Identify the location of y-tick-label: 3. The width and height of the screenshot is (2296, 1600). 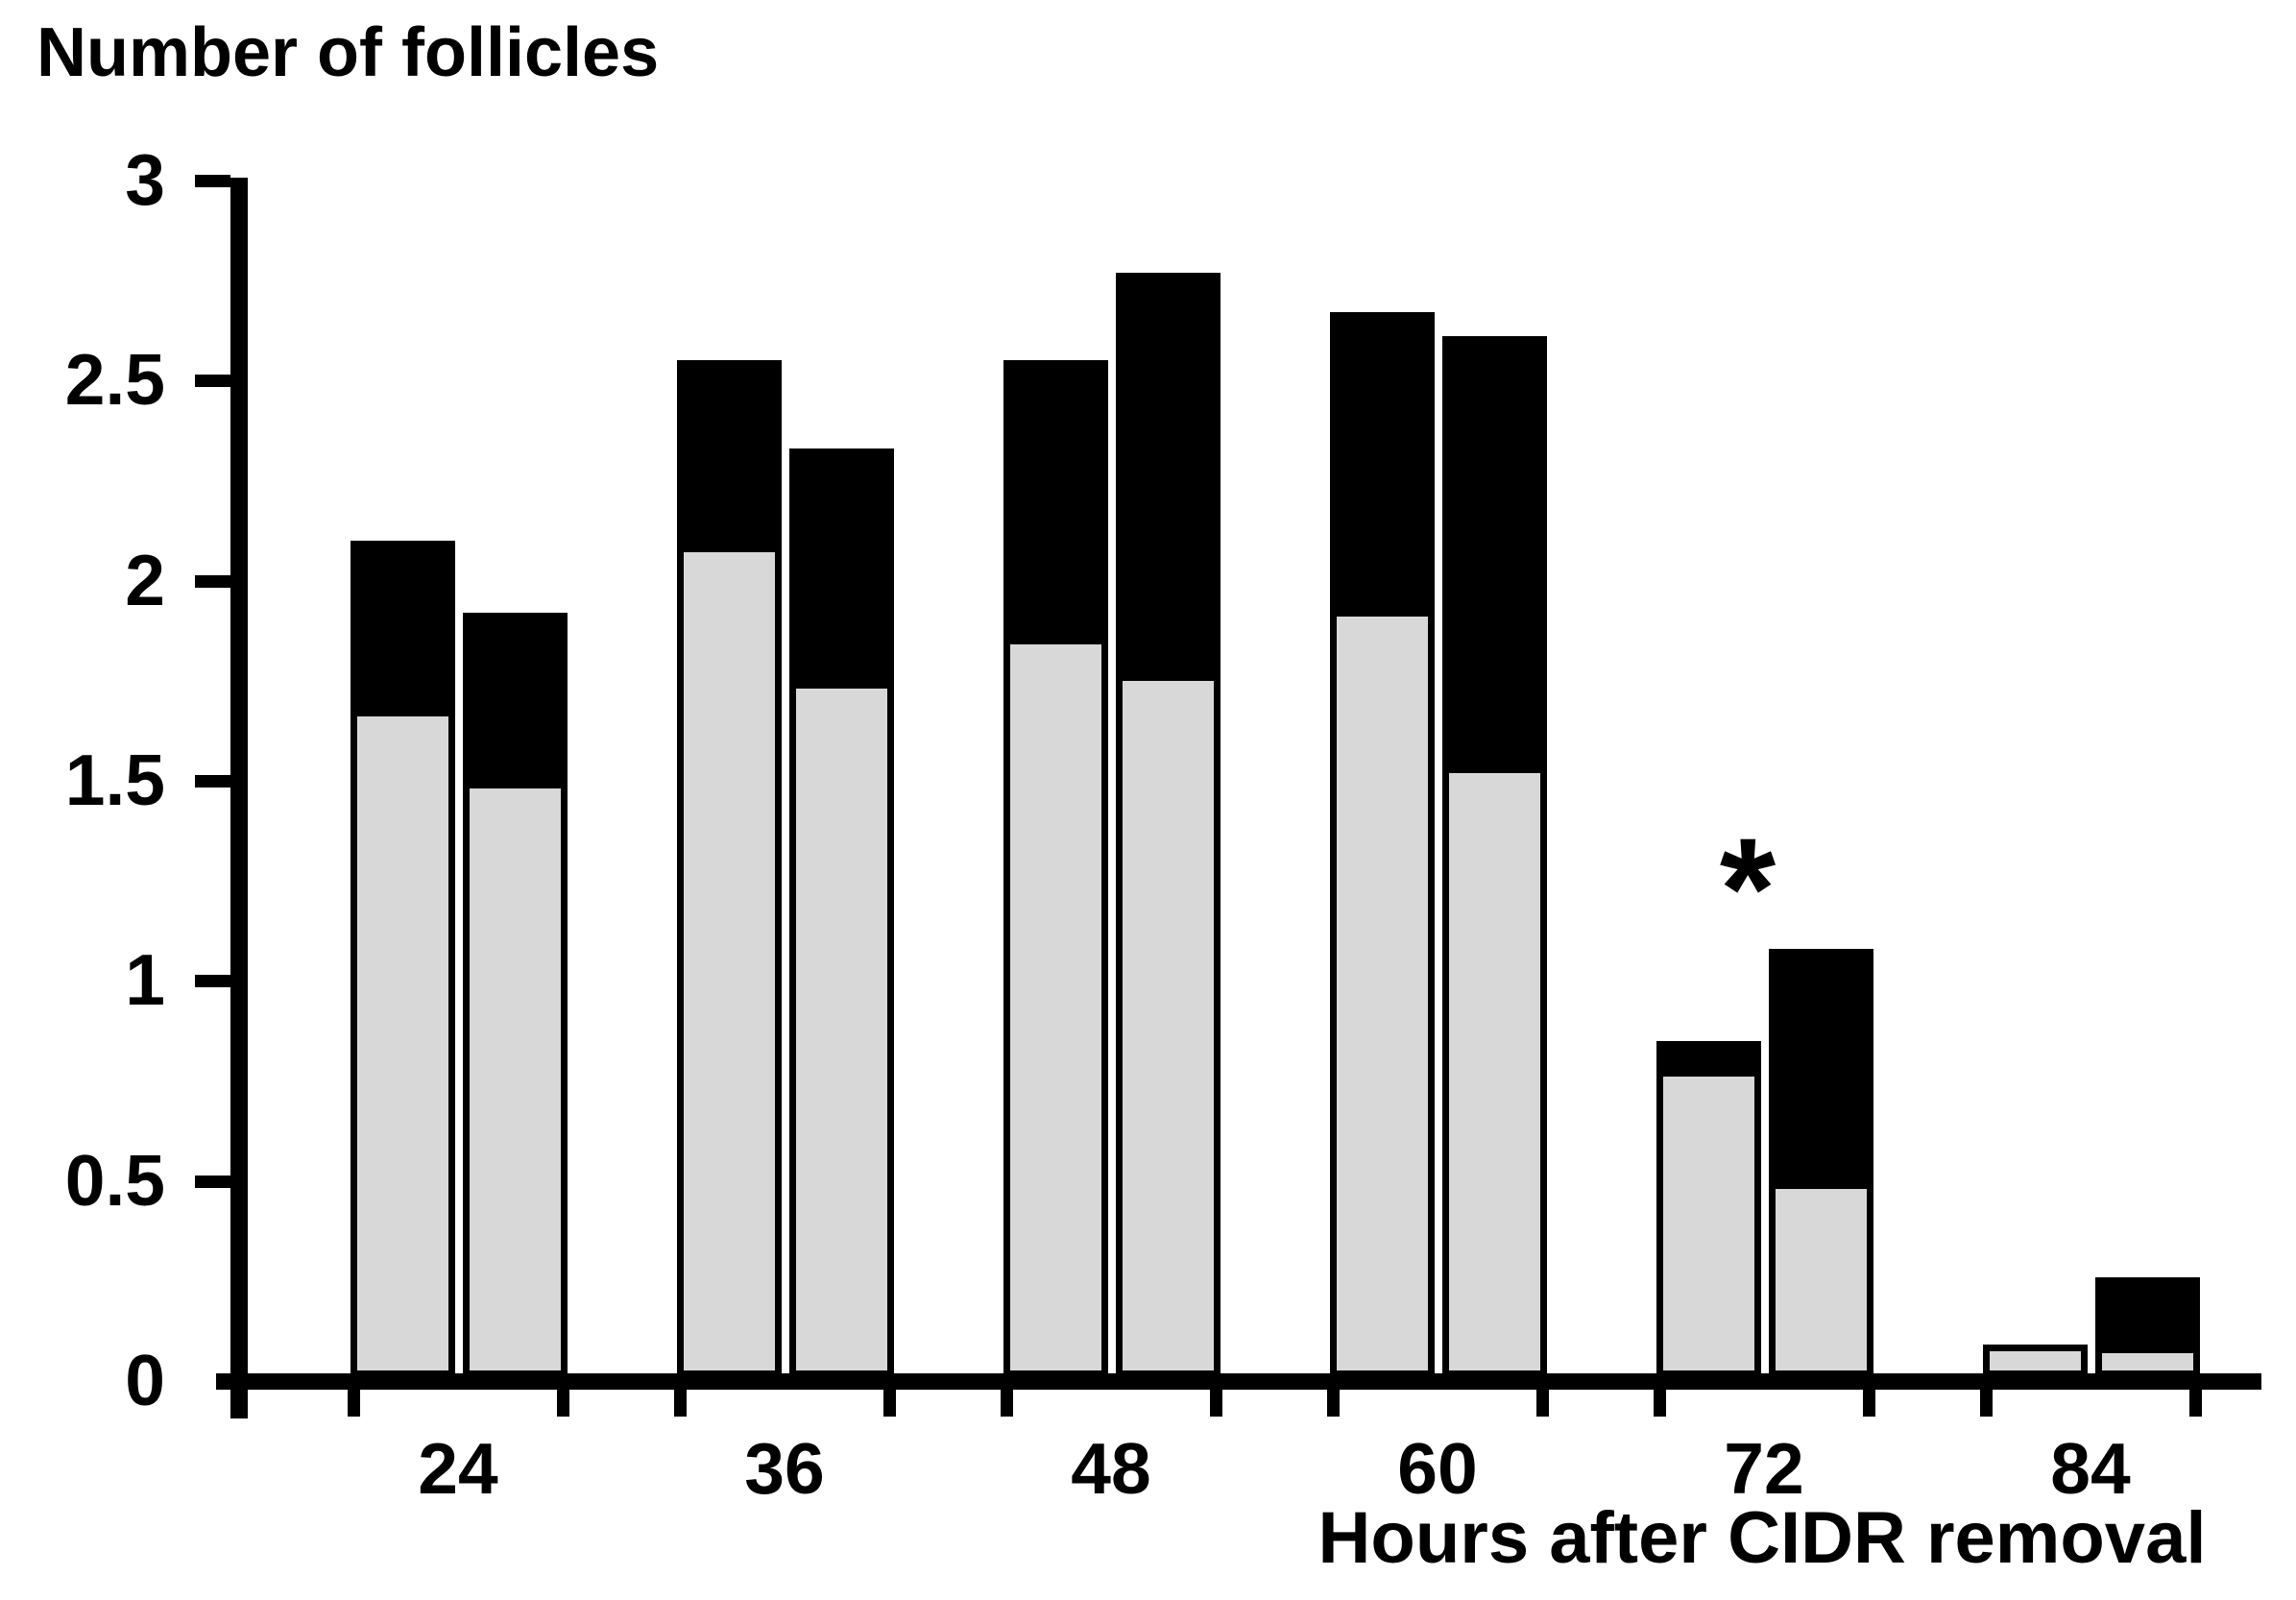
(145, 179).